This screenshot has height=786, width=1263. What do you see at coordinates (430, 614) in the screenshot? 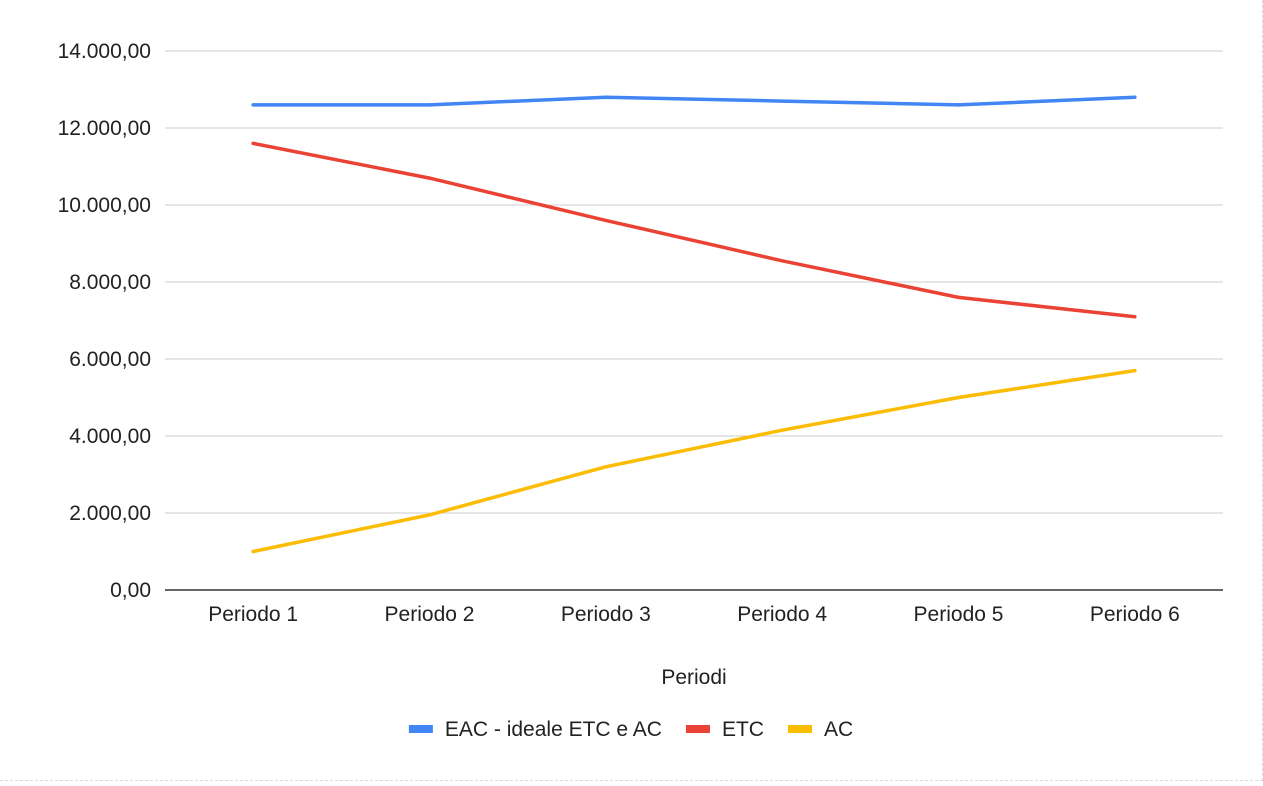
I see `x-tick-label-1: Periodo 2` at bounding box center [430, 614].